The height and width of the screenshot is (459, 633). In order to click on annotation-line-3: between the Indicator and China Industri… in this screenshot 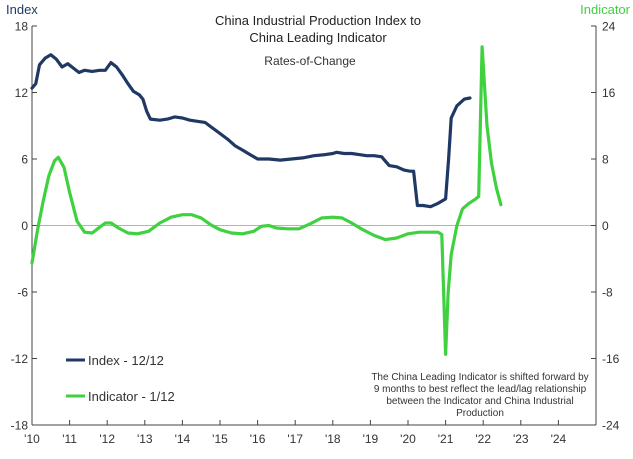, I will do `click(479, 401)`.